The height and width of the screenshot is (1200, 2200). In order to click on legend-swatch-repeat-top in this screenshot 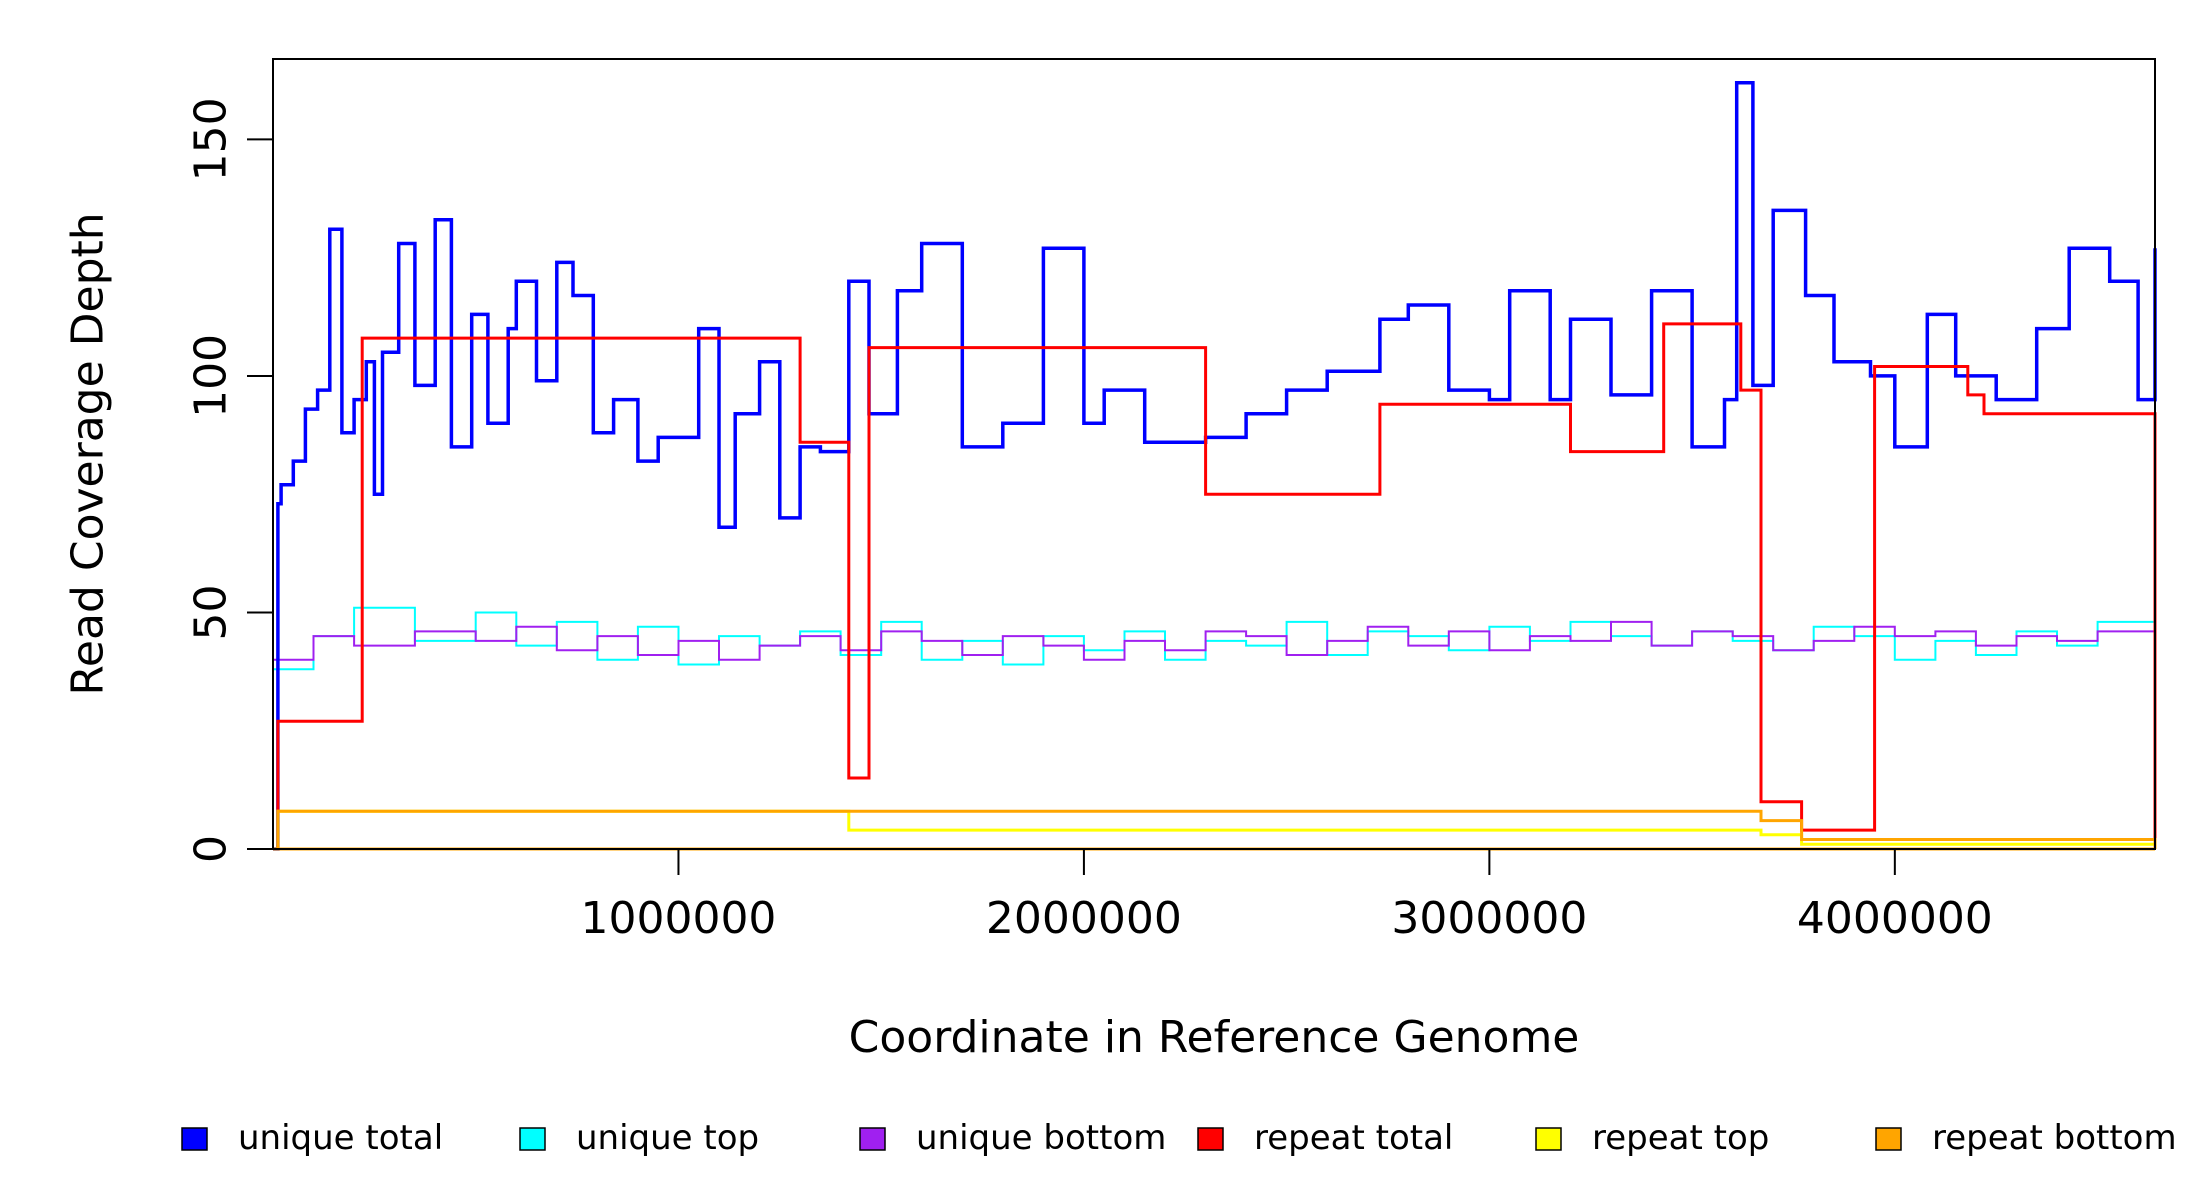, I will do `click(1548, 1139)`.